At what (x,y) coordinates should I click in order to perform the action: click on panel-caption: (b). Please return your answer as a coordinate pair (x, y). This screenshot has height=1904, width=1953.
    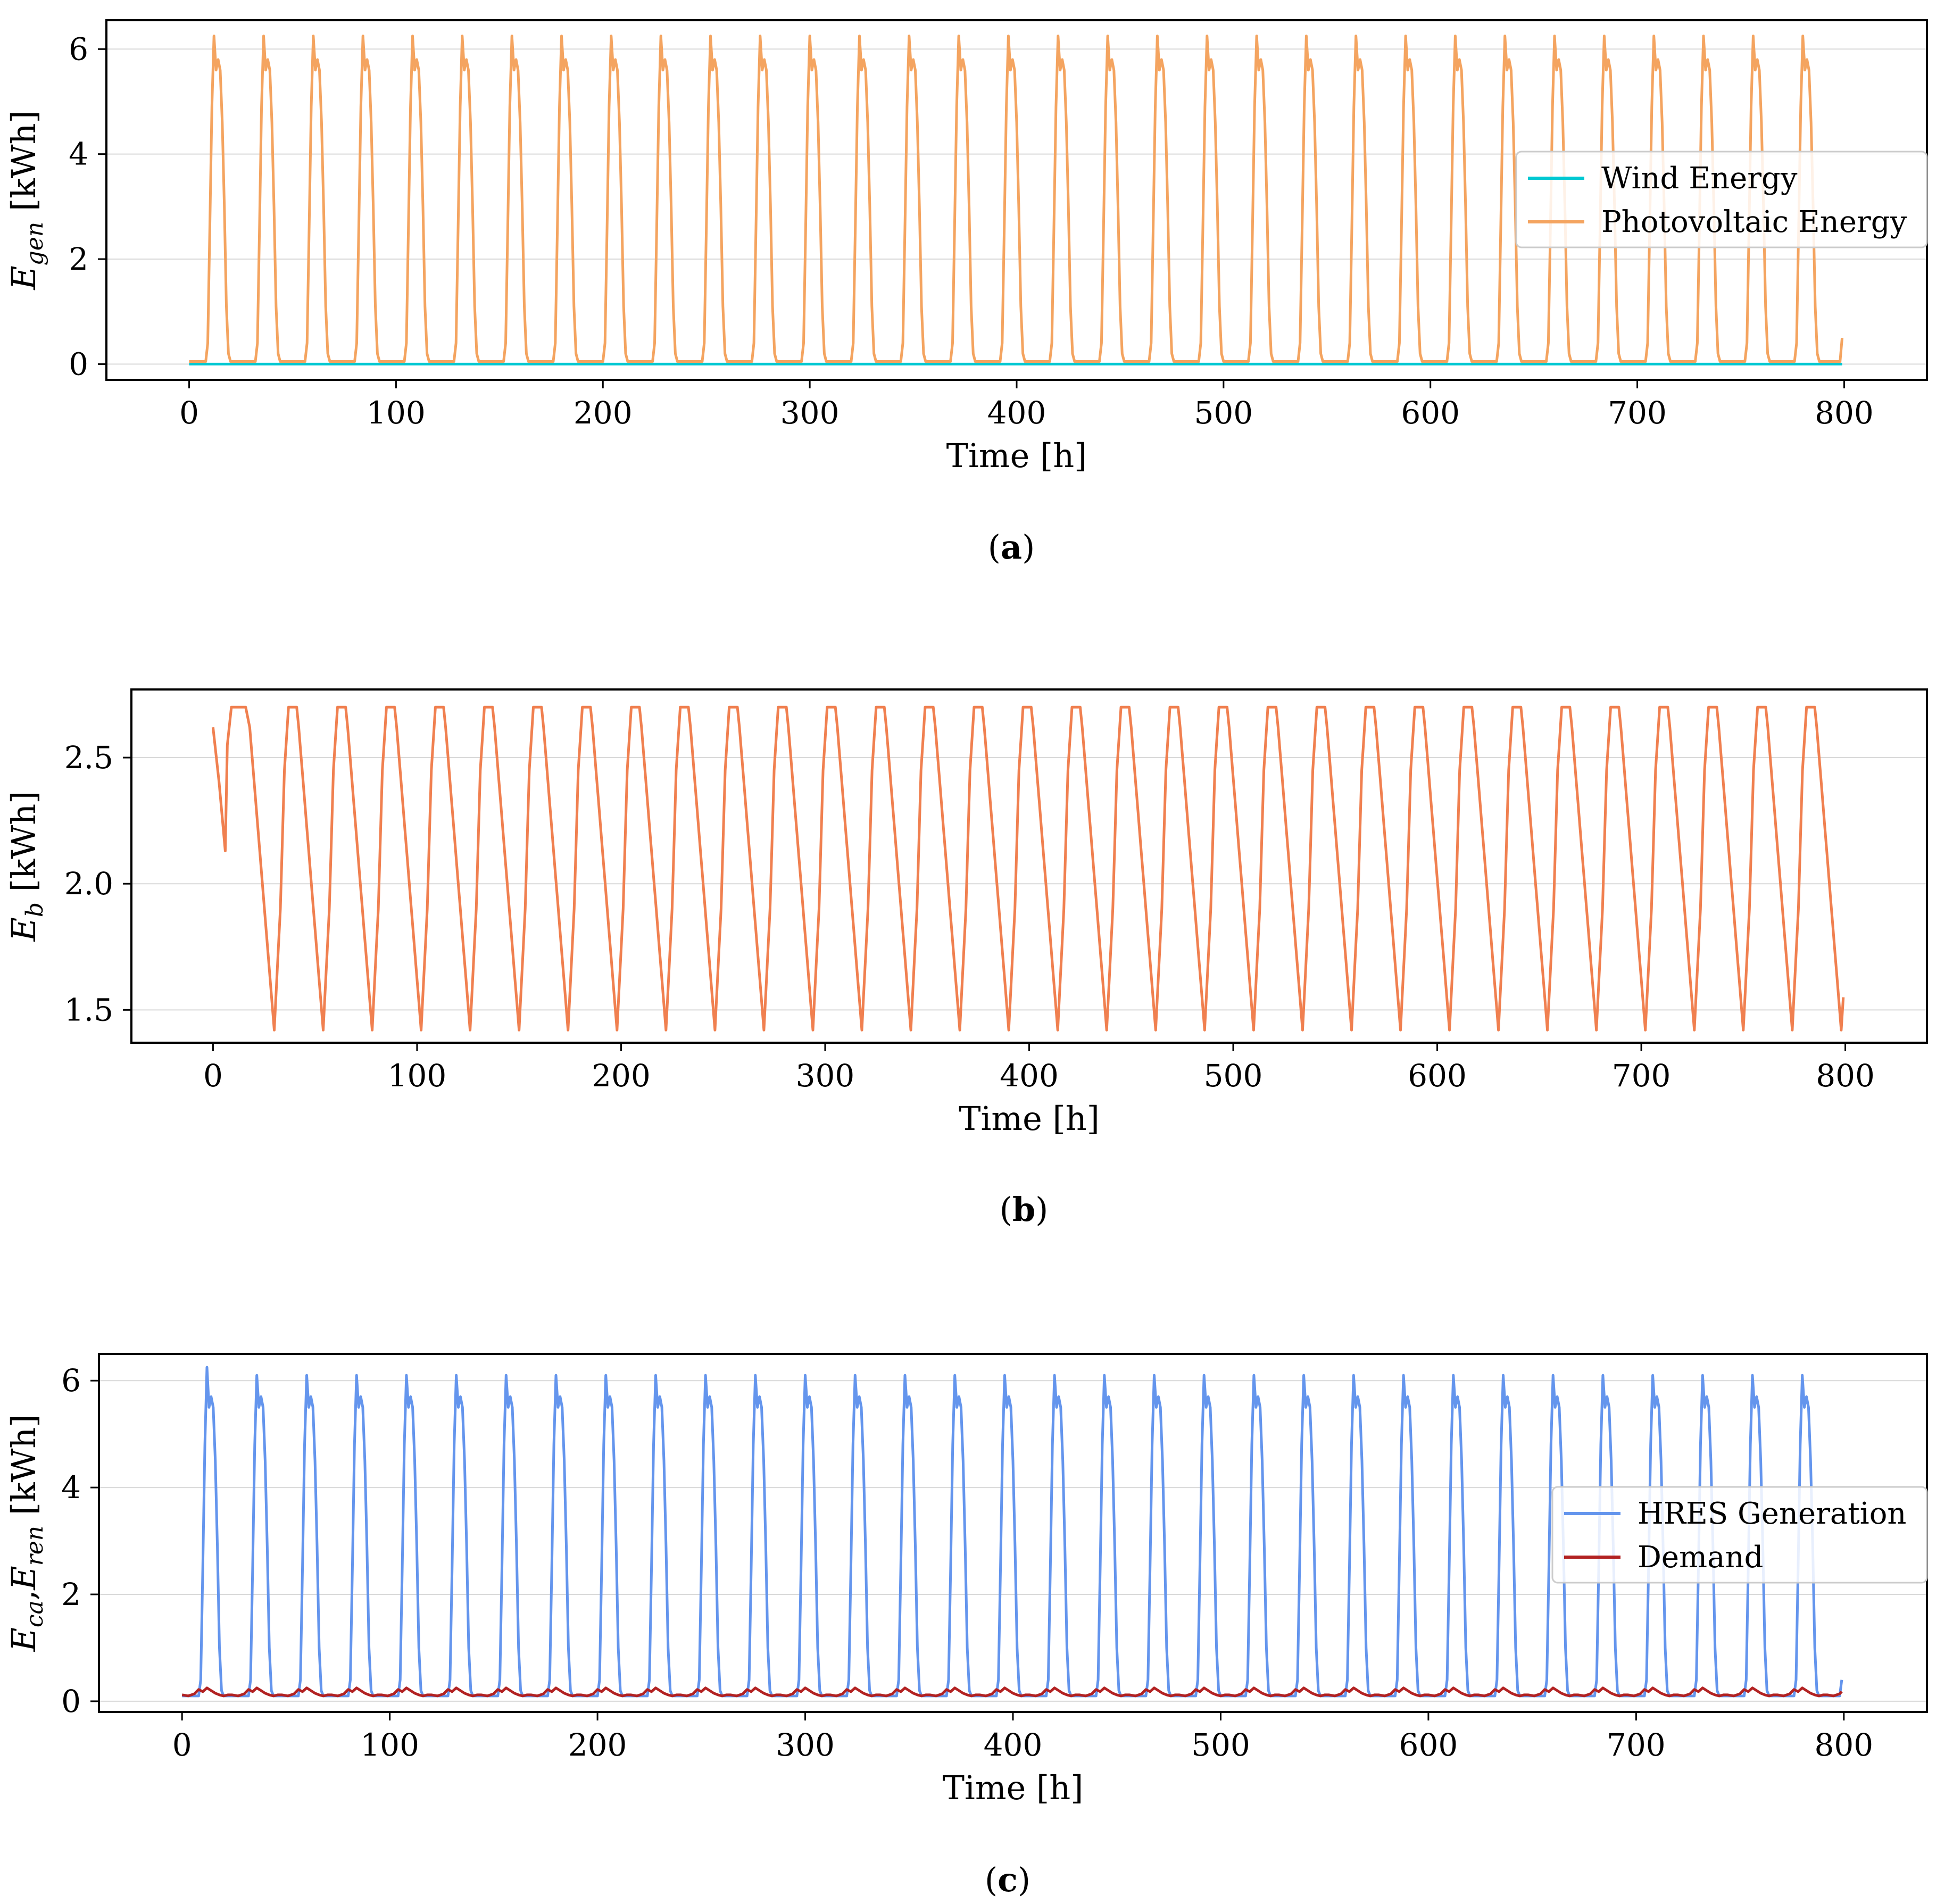
    Looking at the image, I should click on (1024, 1209).